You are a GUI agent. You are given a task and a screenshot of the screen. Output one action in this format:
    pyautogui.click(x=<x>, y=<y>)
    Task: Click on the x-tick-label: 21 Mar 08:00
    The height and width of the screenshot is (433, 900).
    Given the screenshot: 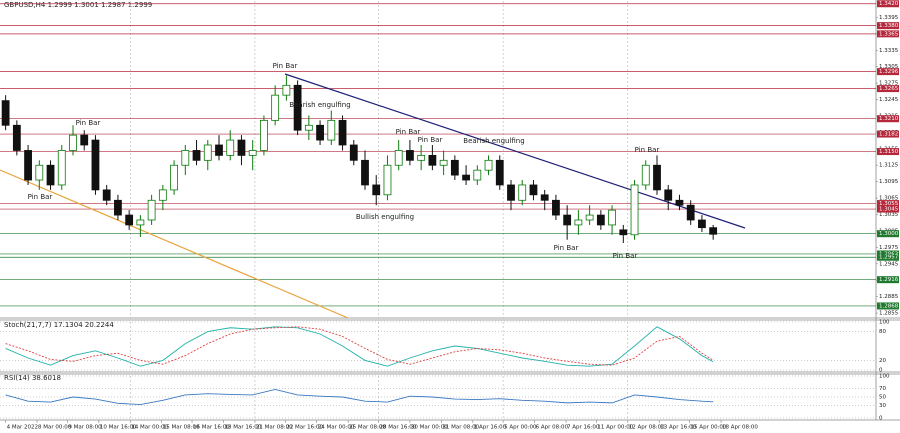 What is the action you would take?
    pyautogui.click(x=274, y=428)
    